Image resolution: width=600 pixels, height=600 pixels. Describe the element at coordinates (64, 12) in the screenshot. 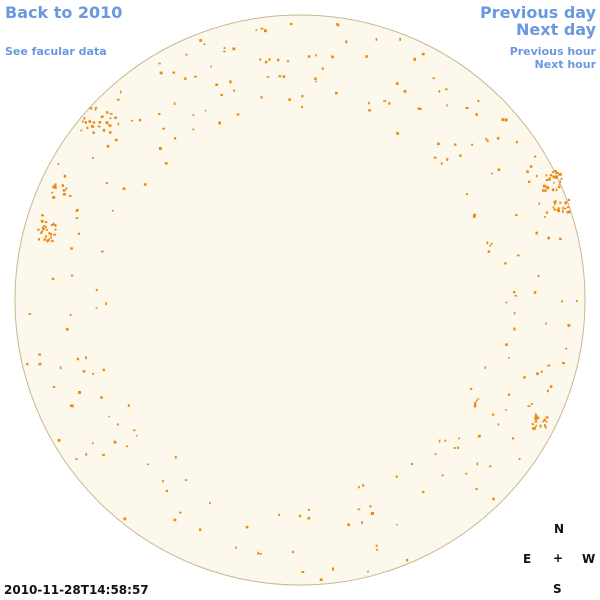

I see `back-to-year-link: Back to 2010` at that location.